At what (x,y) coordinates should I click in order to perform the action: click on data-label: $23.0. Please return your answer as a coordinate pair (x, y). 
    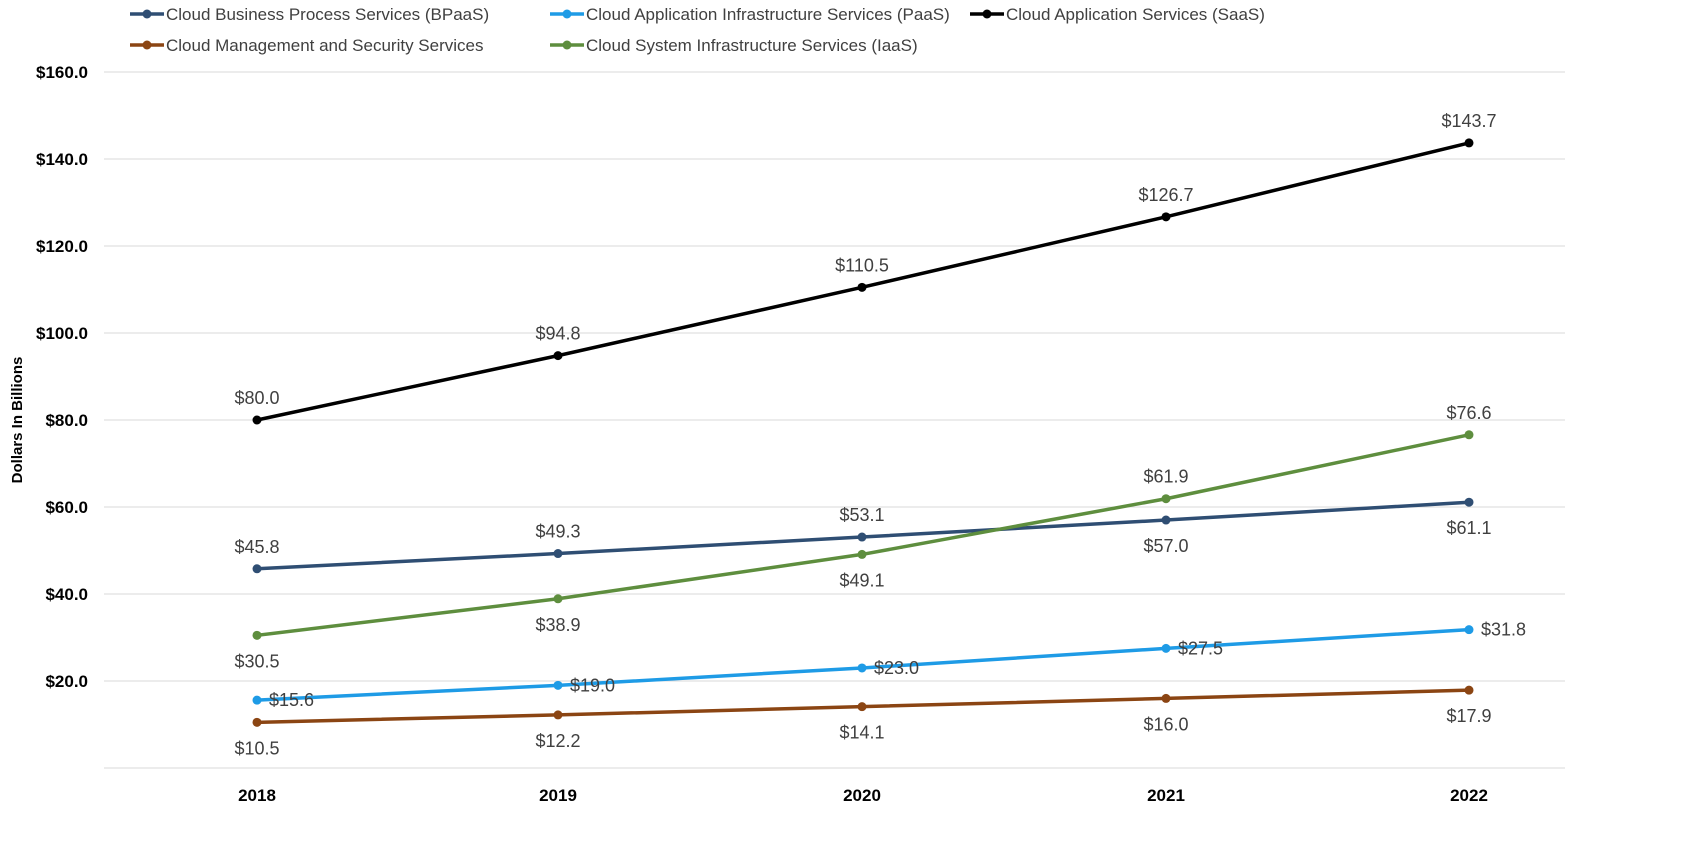
    Looking at the image, I should click on (896, 668).